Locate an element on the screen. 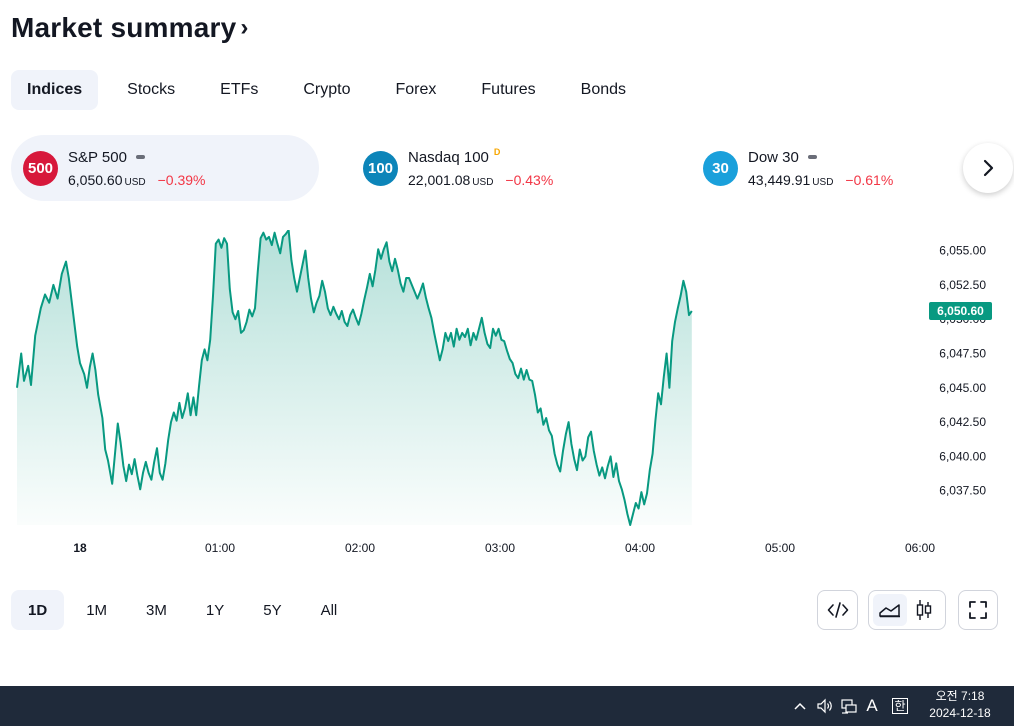 The image size is (1014, 726). dow30-name-row: Dow 30 is located at coordinates (820, 157).